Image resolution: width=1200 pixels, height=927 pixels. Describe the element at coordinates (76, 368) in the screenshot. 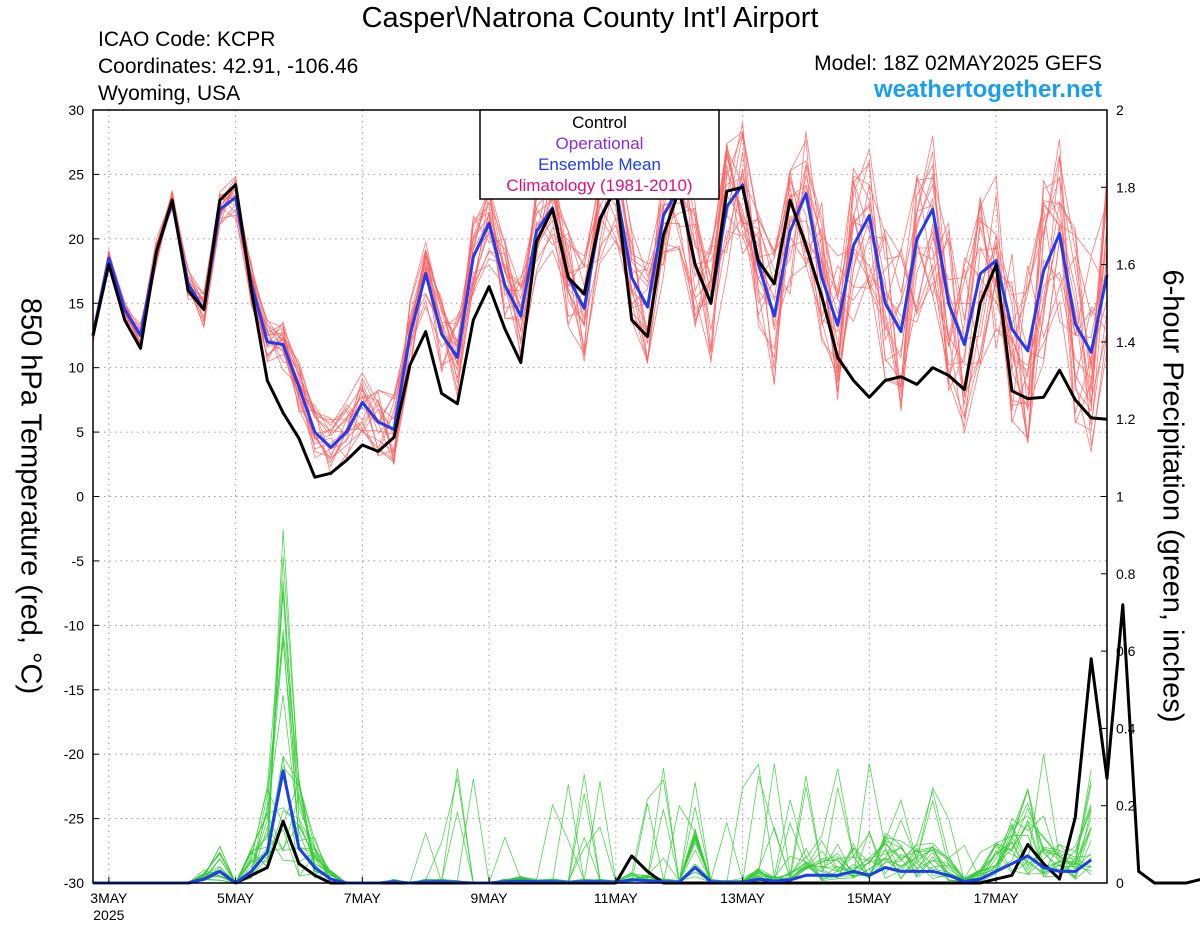

I see `y-tick-label: 10` at that location.